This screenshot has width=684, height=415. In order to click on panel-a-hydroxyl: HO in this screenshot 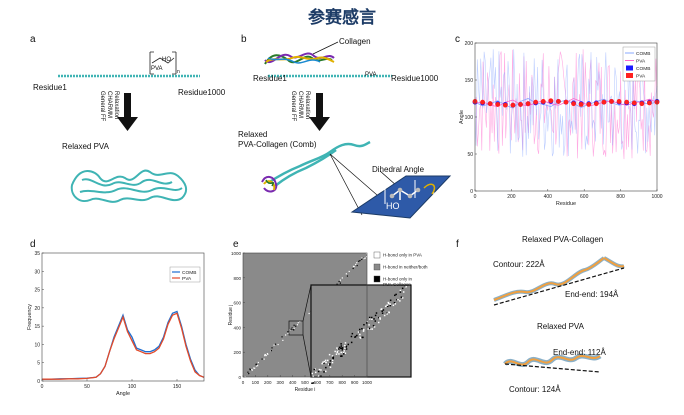, I will do `click(166, 60)`.